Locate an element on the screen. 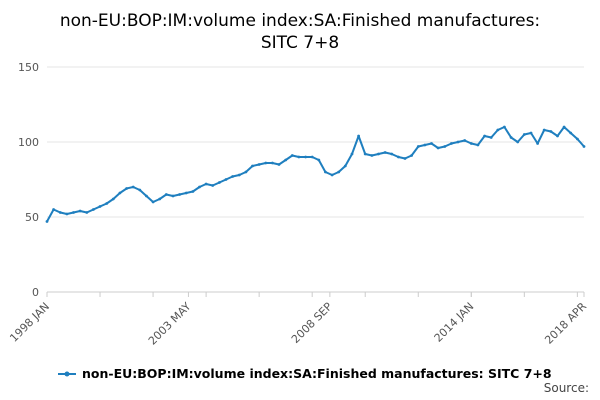 This screenshot has width=600, height=400. x-tick-label: 2014 JAN is located at coordinates (454, 322).